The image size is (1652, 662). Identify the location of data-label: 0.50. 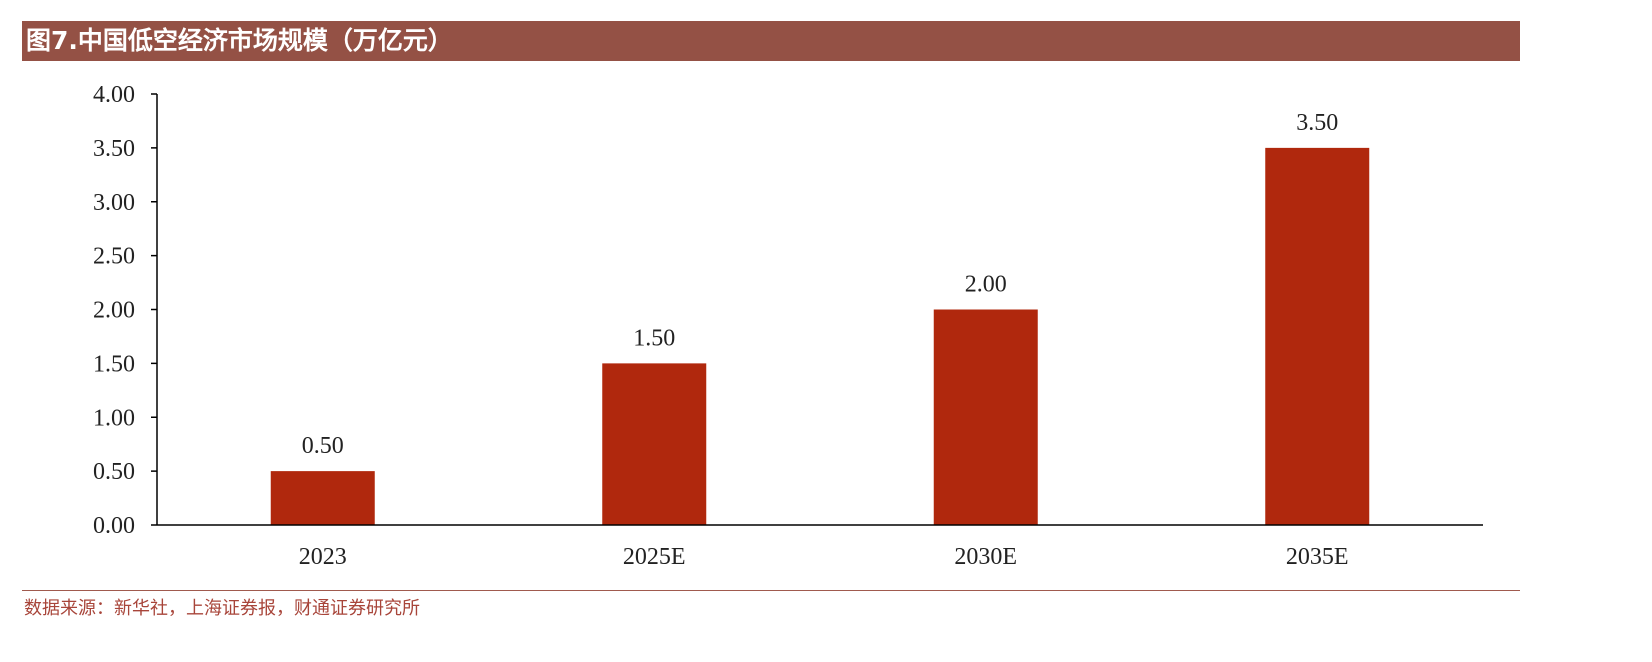
(323, 446).